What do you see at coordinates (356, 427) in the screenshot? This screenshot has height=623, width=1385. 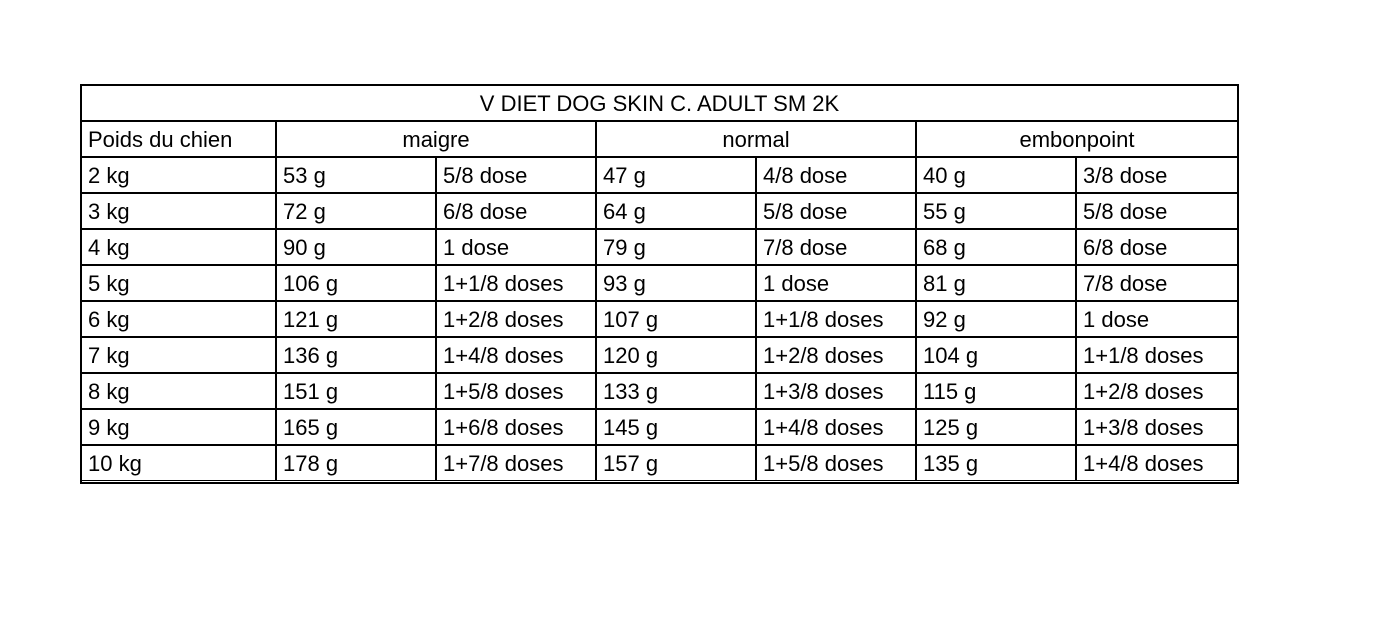 I see `table-cell: 165 g` at bounding box center [356, 427].